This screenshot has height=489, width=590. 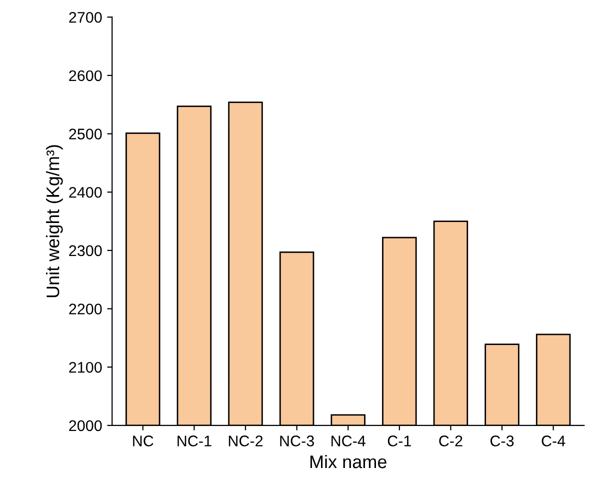 What do you see at coordinates (85, 250) in the screenshot?
I see `y-tick-label: 2300` at bounding box center [85, 250].